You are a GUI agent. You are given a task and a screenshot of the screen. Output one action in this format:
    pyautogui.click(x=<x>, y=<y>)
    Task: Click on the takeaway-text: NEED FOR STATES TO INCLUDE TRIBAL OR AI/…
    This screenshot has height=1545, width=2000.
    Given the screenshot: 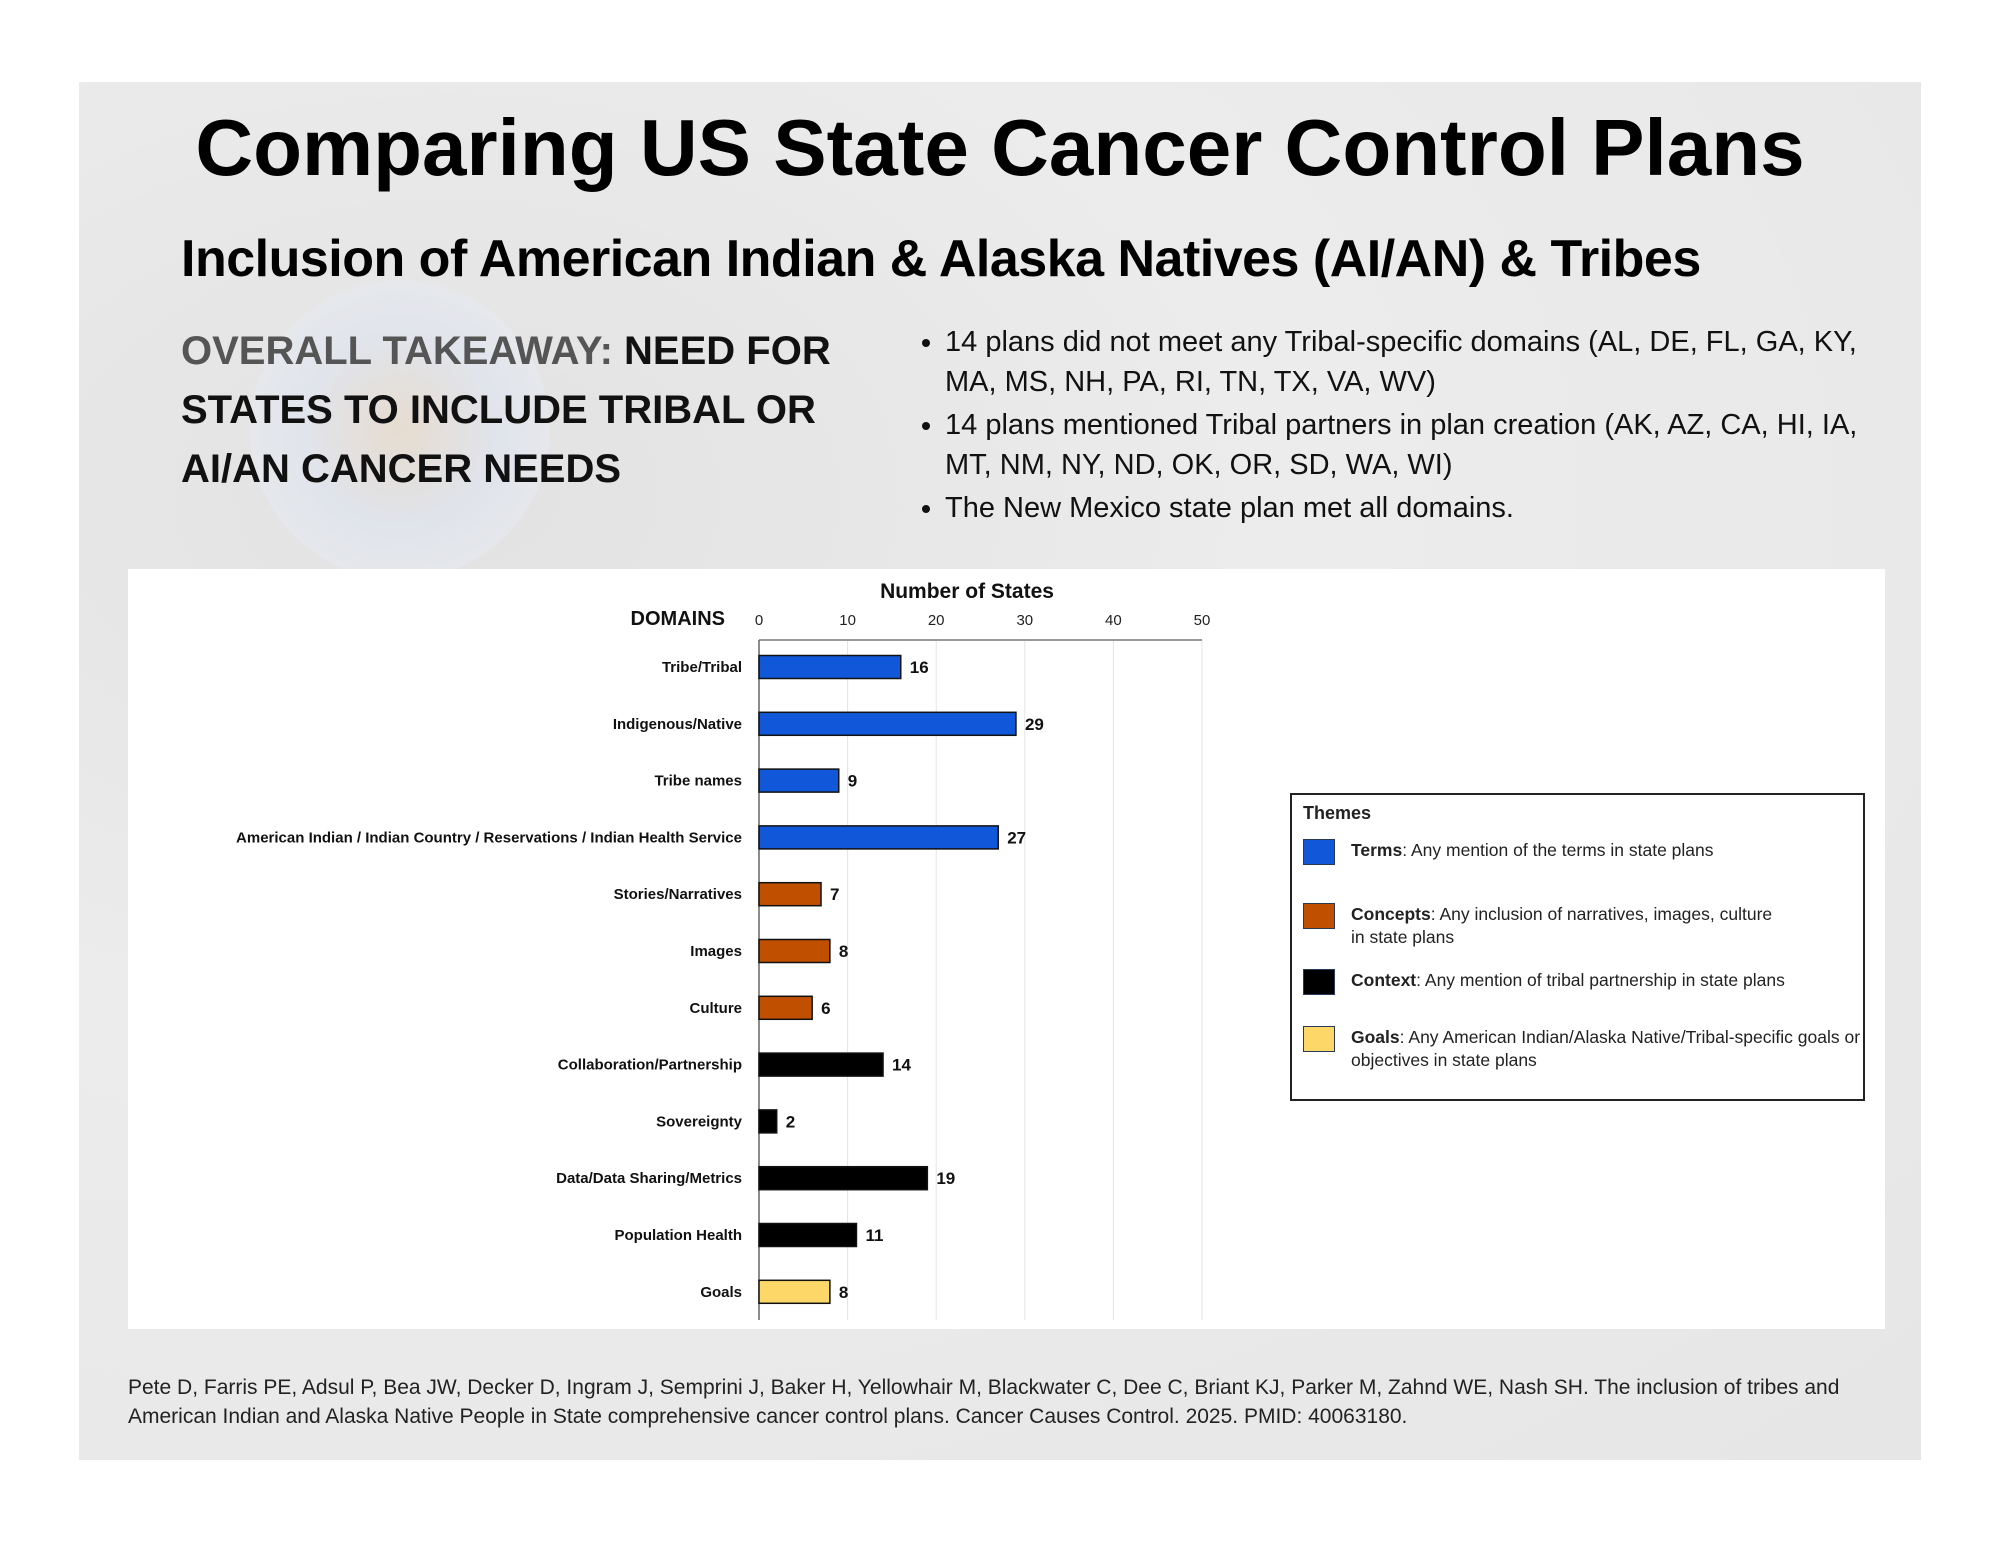 What is the action you would take?
    pyautogui.click(x=506, y=410)
    